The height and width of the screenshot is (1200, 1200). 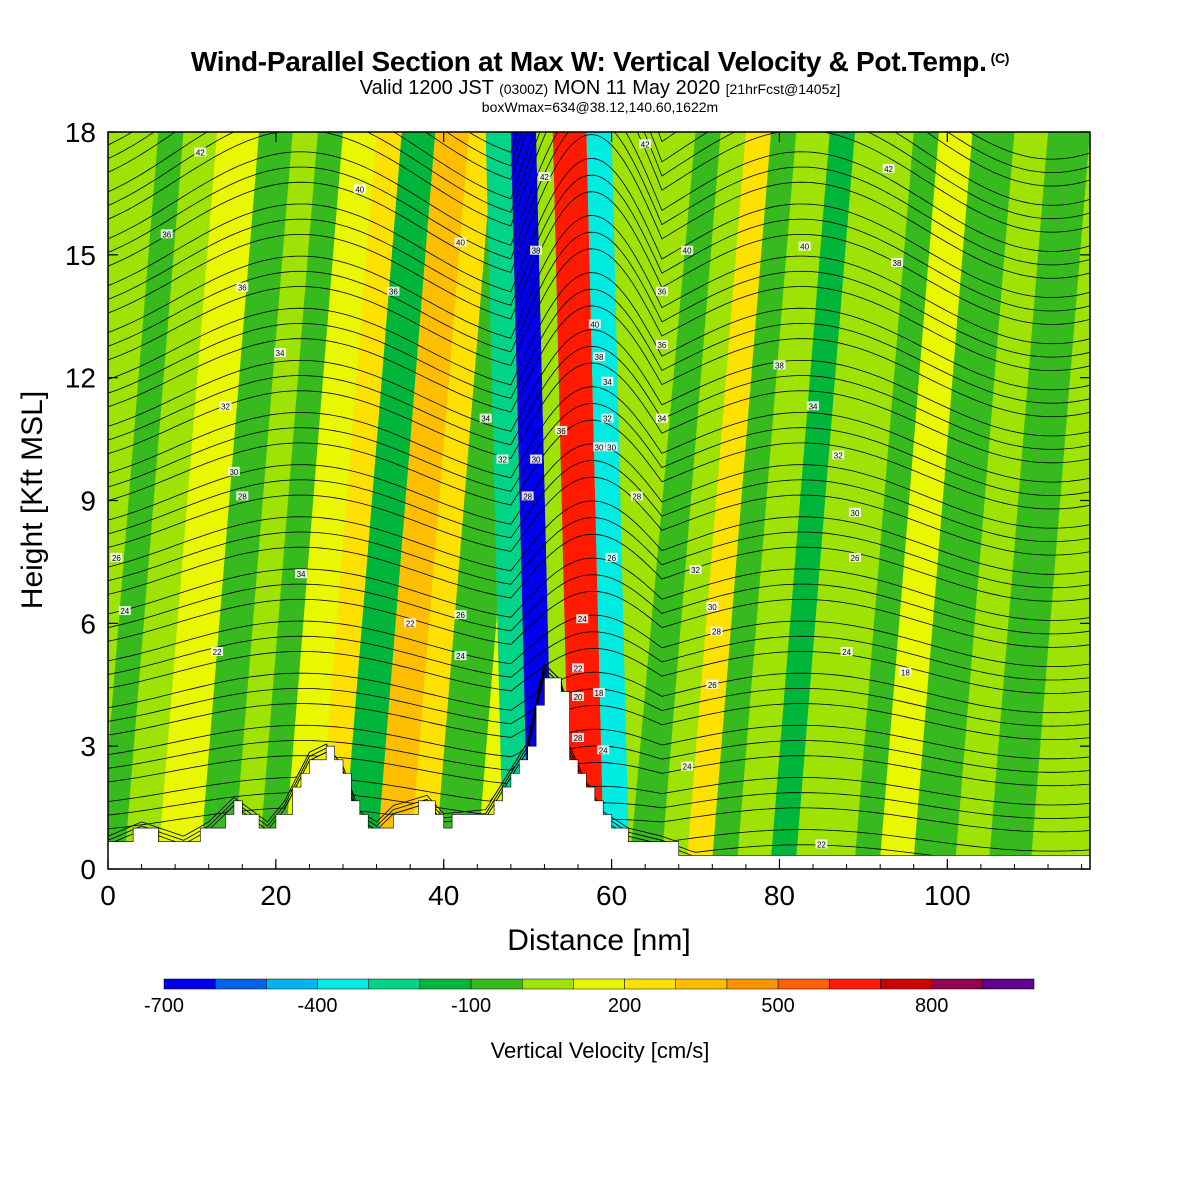 What do you see at coordinates (426, 88) in the screenshot?
I see `subtitle-valid: Valid 1200 JST` at bounding box center [426, 88].